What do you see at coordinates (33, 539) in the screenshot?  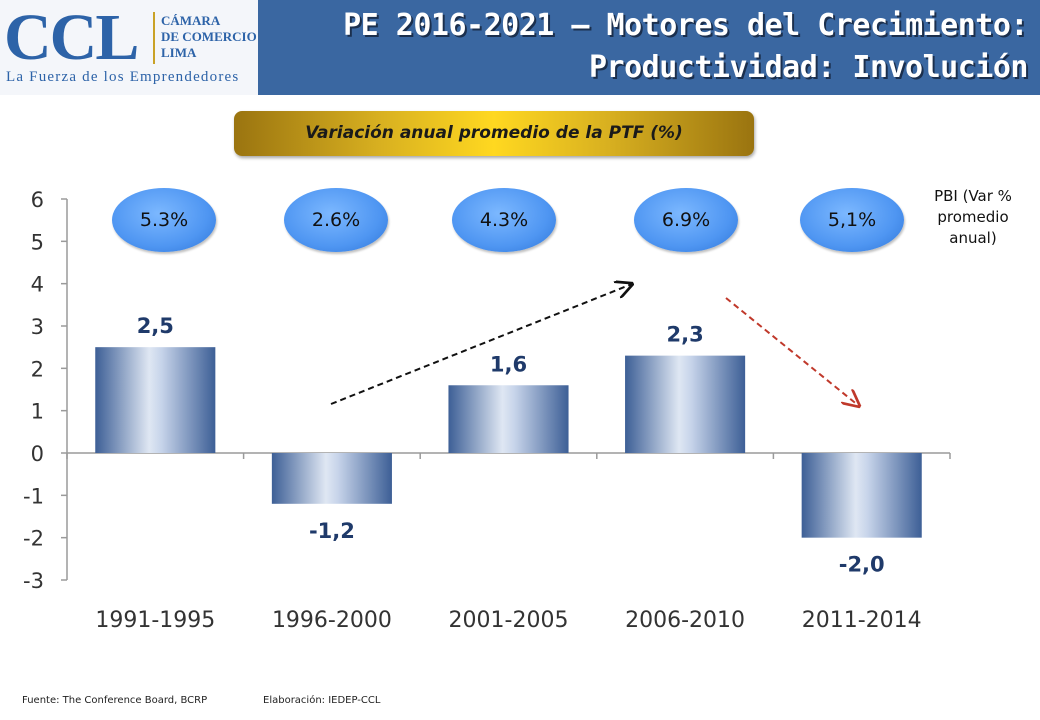 I see `y-tick-label: -2` at bounding box center [33, 539].